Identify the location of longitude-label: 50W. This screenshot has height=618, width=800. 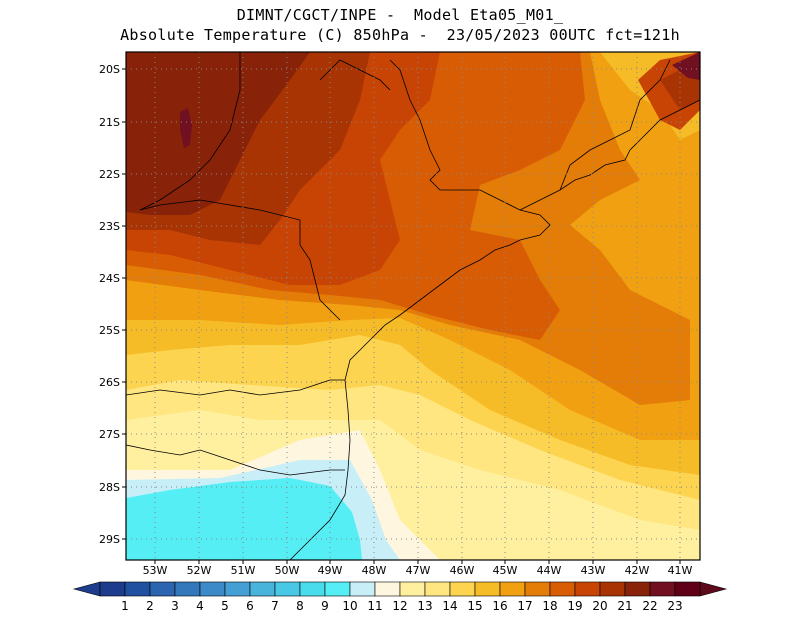
(287, 570).